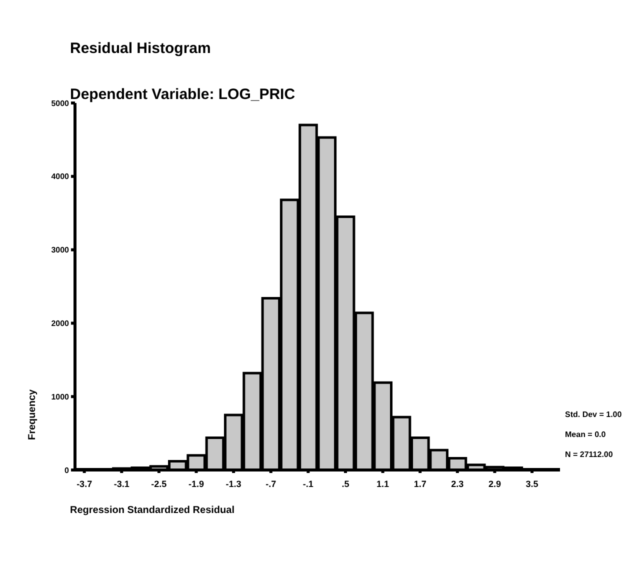 The image size is (628, 565). Describe the element at coordinates (308, 484) in the screenshot. I see `x-tick-label: -.1` at that location.